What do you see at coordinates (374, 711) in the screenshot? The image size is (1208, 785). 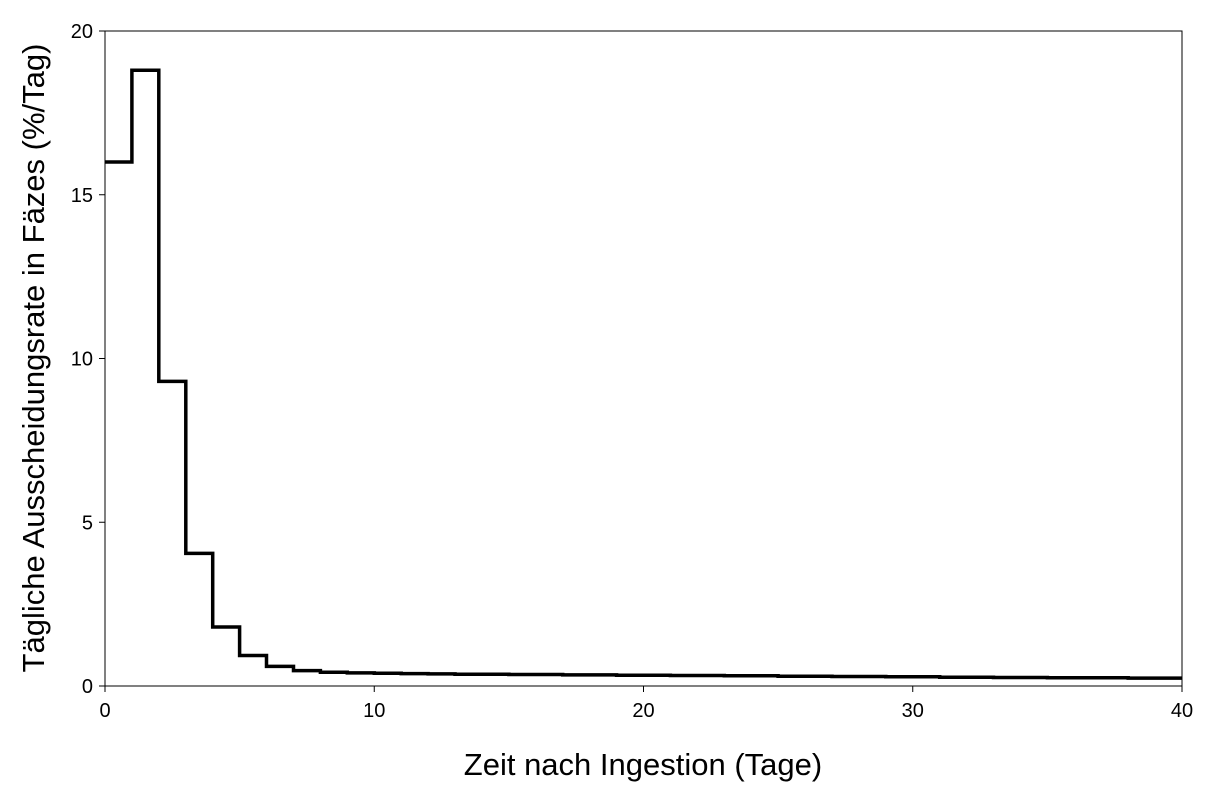 I see `x-tick-label: 10` at bounding box center [374, 711].